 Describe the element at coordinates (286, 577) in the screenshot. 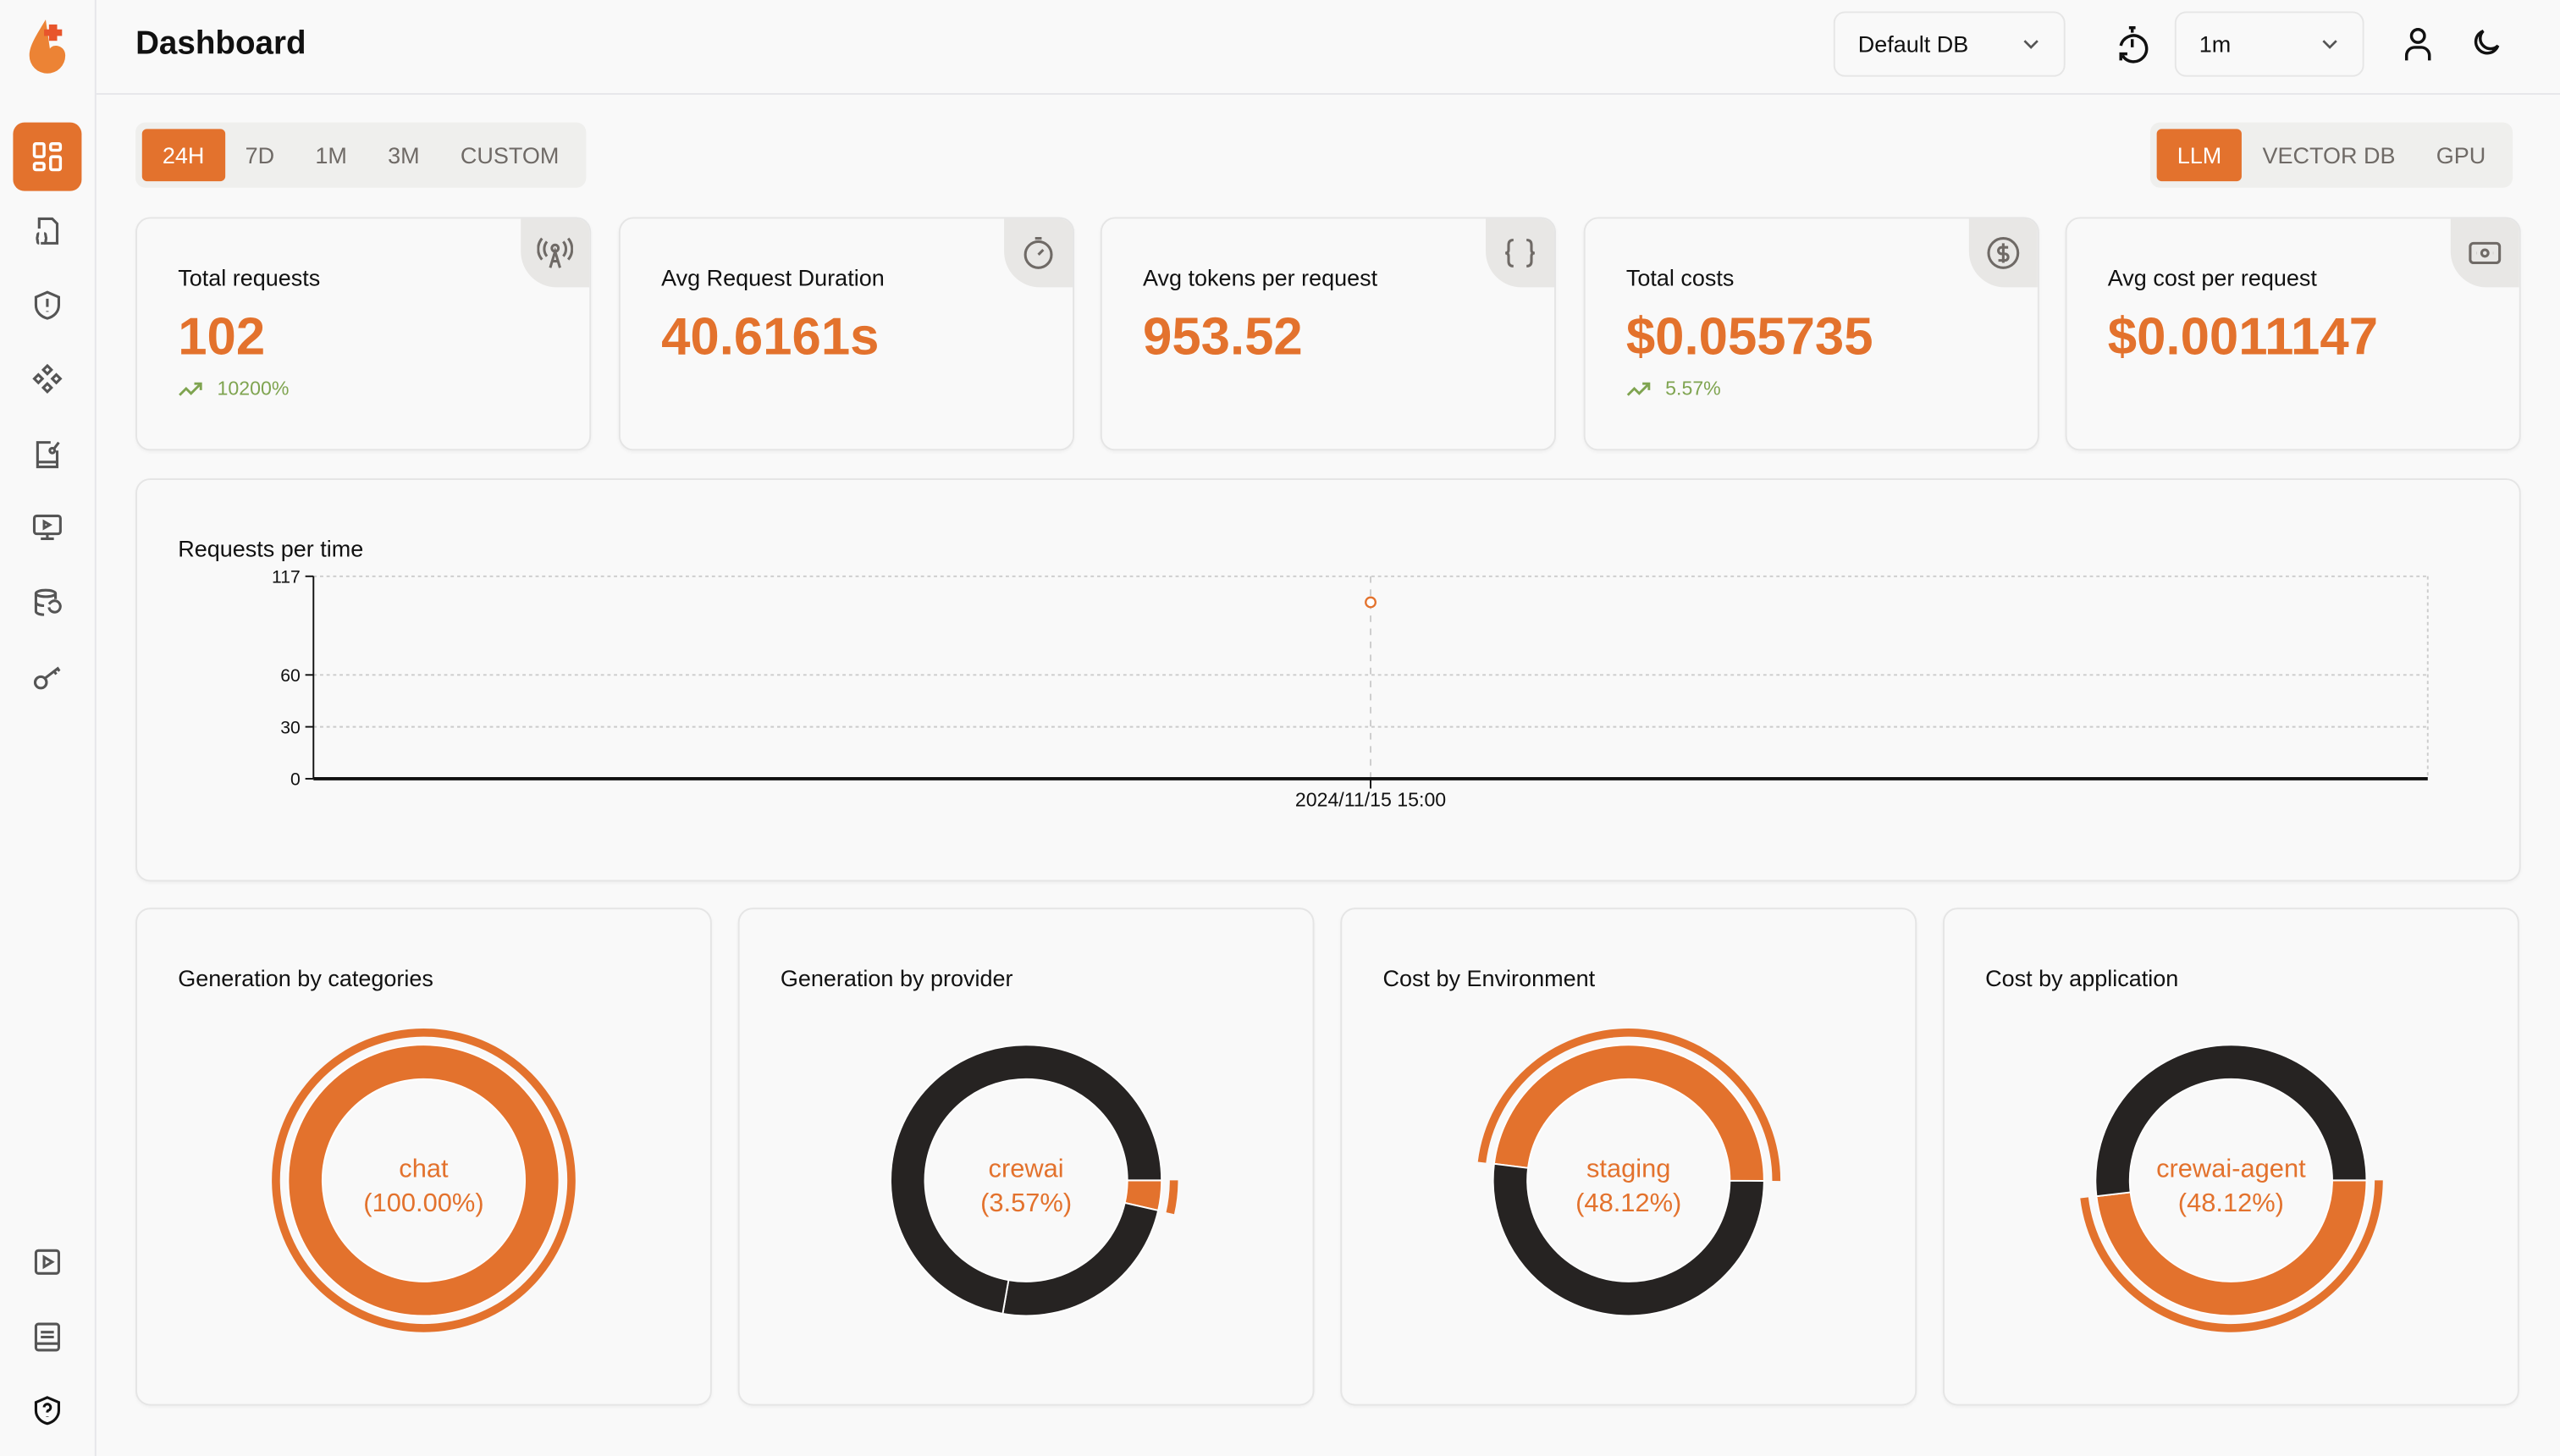

I see `y-tick-label: 117` at that location.